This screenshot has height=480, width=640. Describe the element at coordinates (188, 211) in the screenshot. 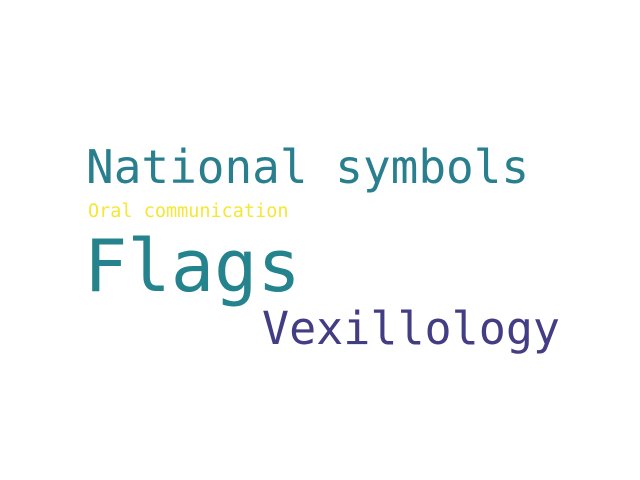

I see `word-oral-communication: Oral communication` at that location.